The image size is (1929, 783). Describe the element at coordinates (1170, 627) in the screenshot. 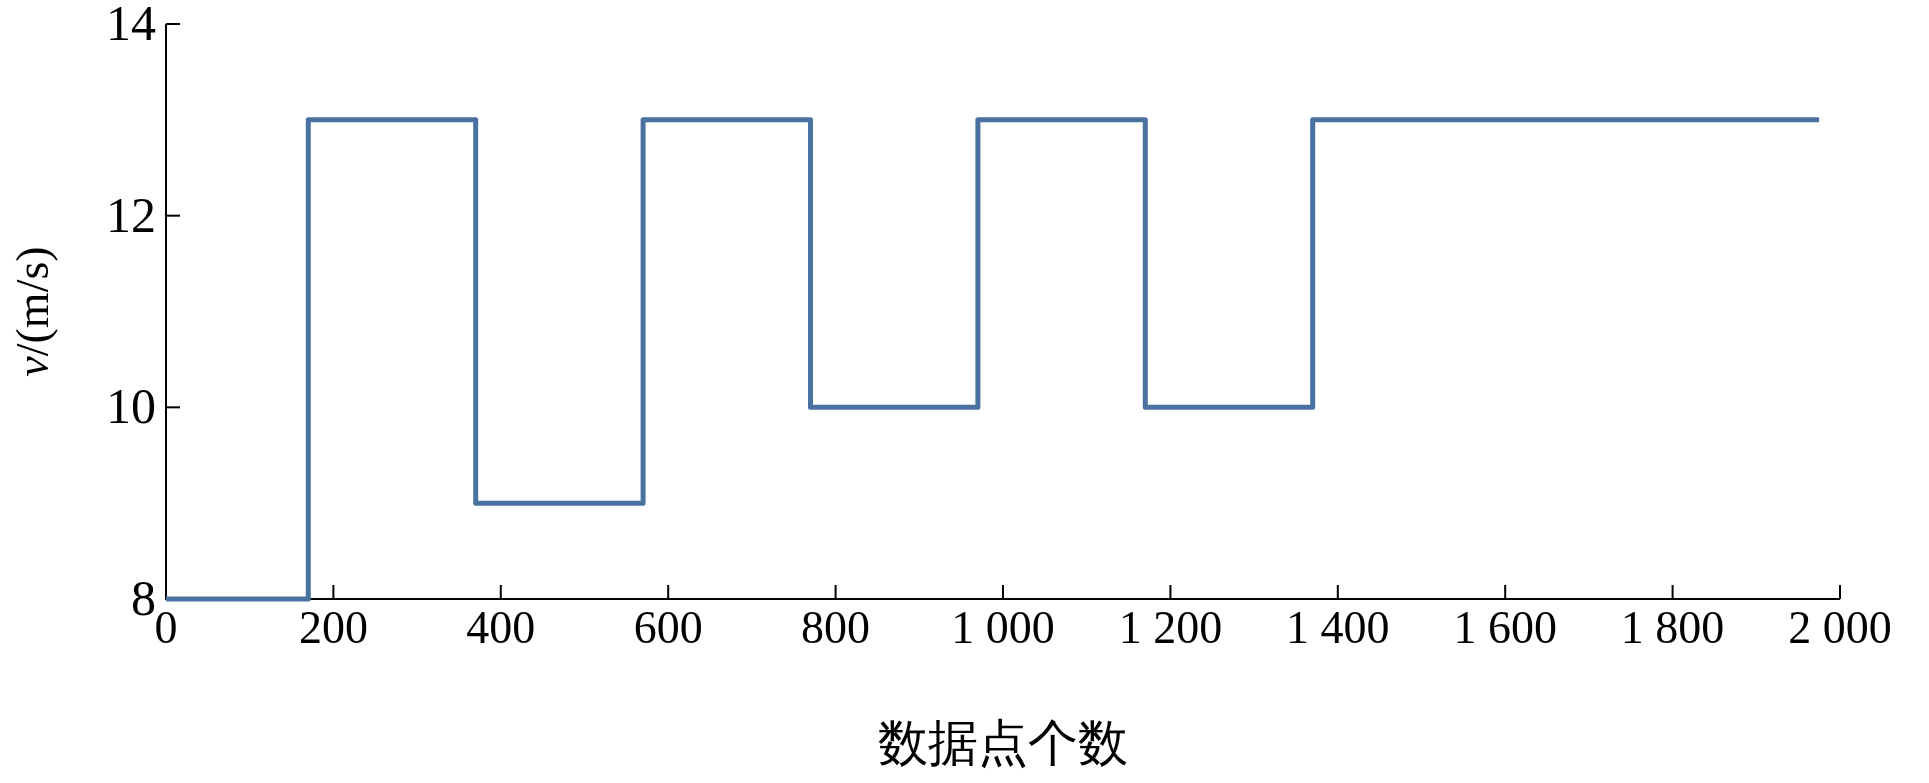

I see `x-tick-label: 1 200` at that location.